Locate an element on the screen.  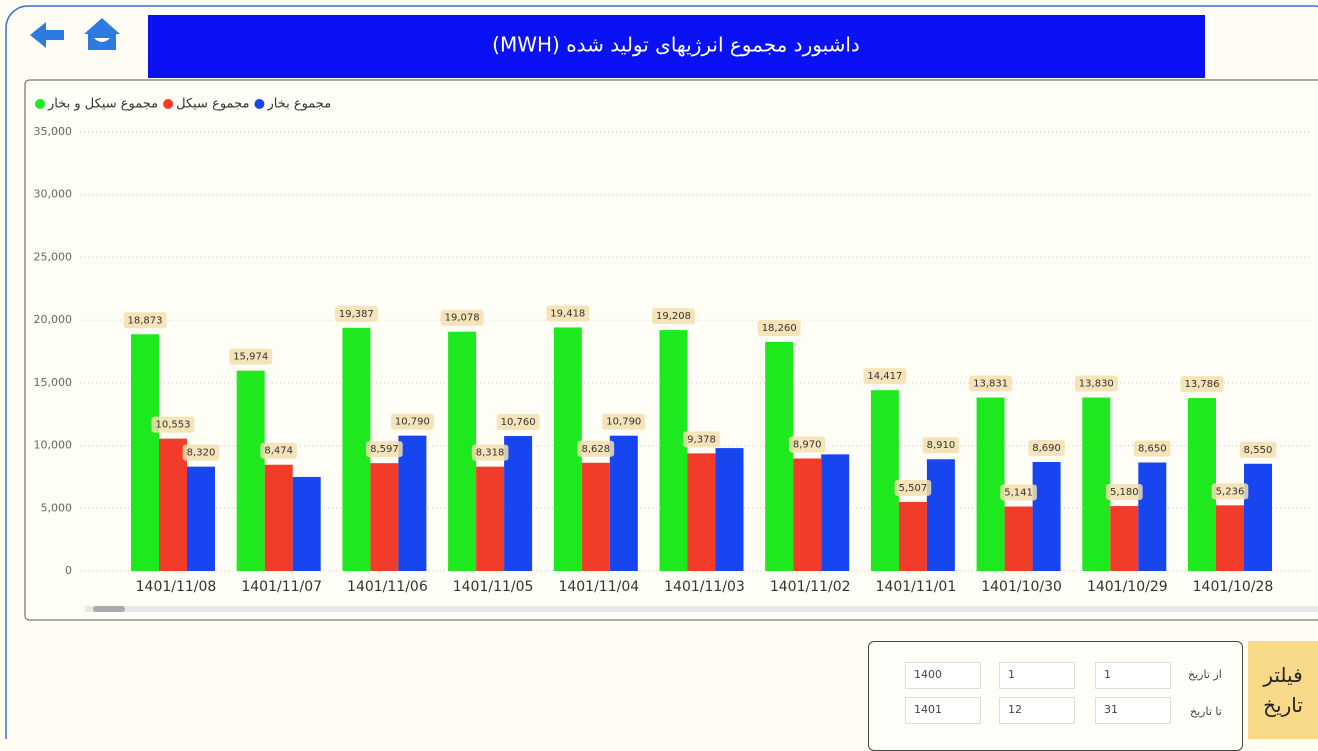
x-tick-label: 1401/10/29 is located at coordinates (1127, 587).